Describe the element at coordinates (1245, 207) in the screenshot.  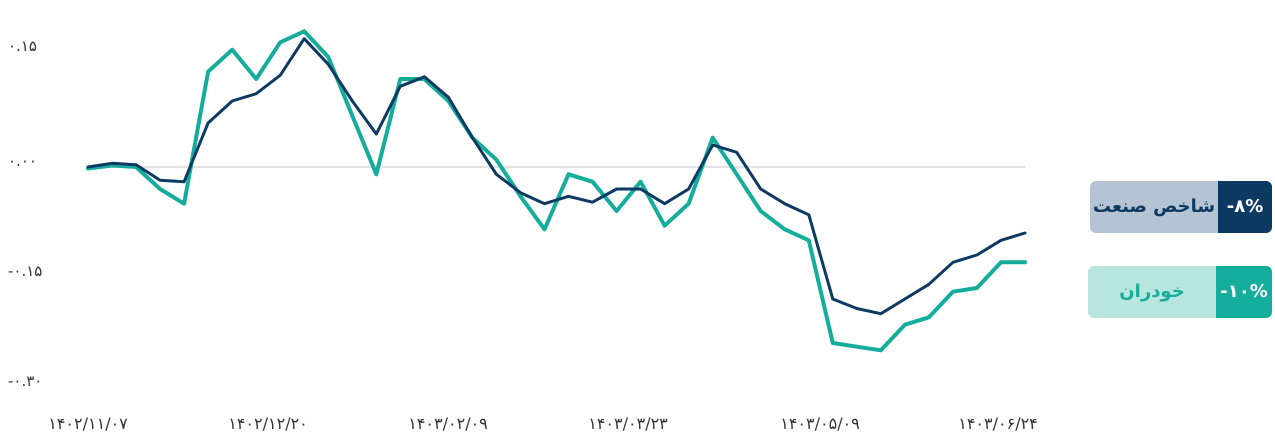
I see `legend-value: -۸%` at that location.